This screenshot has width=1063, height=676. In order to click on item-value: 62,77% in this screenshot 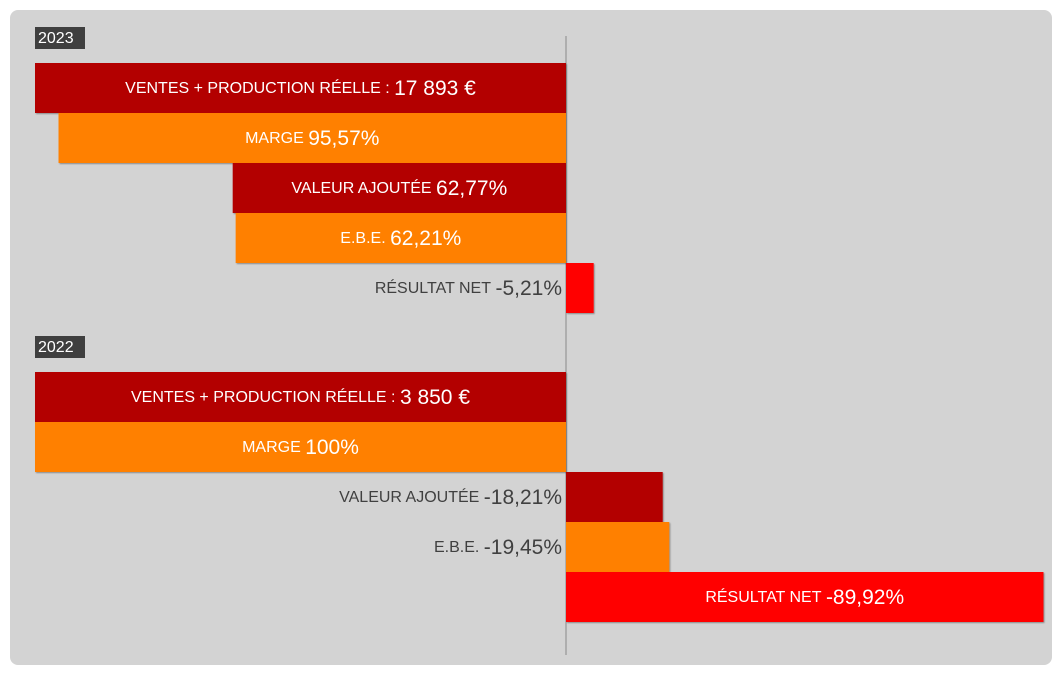, I will do `click(471, 188)`.